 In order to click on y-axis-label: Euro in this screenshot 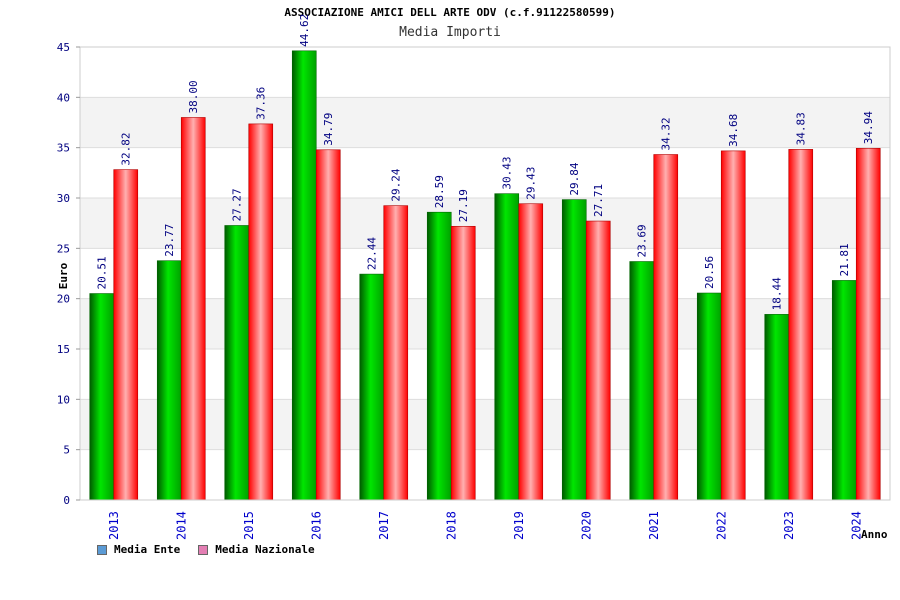, I will do `click(63, 275)`.